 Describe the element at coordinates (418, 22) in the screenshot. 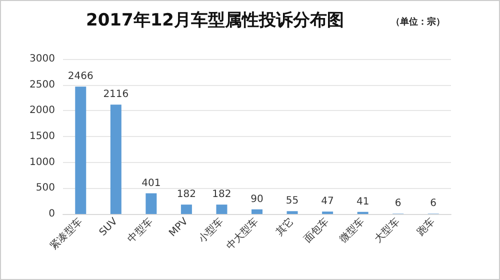

I see `chart-subtitle: （单位：宗）` at that location.